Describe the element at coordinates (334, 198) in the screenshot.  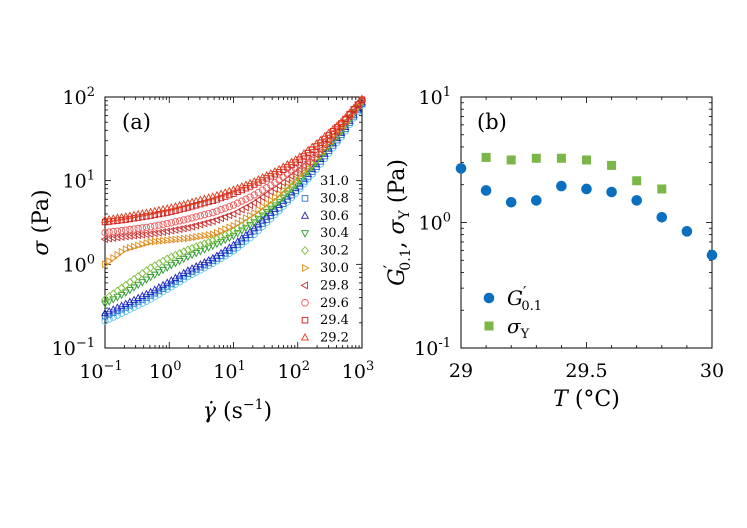
I see `legend-label: 30.8` at that location.